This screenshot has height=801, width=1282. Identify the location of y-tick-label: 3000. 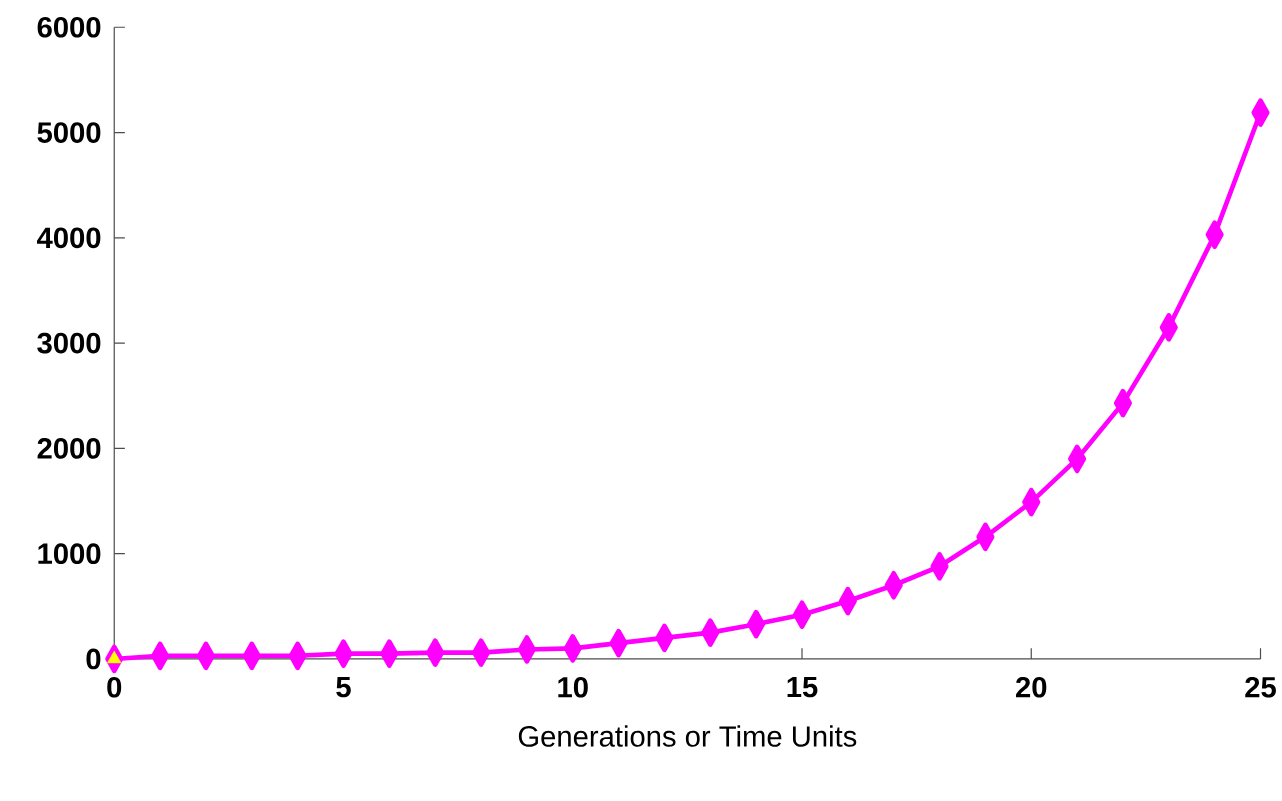
(69, 343).